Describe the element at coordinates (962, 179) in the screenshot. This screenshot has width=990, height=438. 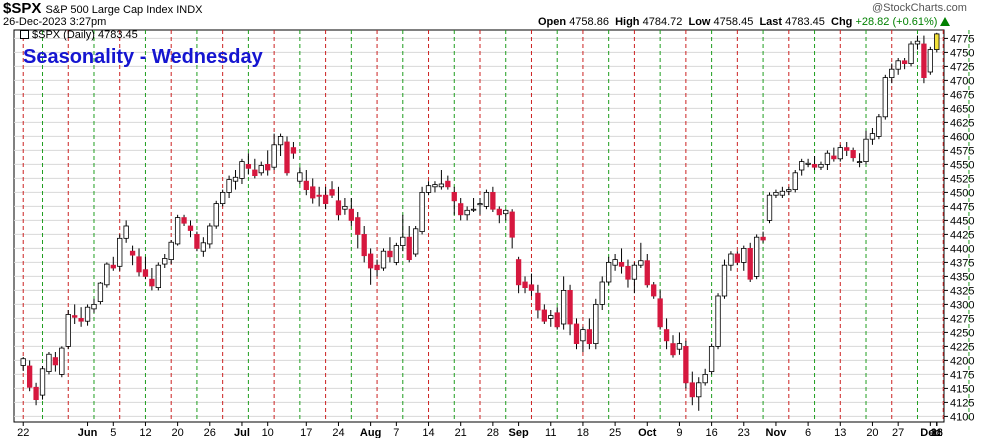
I see `y-tick-label: 4525` at that location.